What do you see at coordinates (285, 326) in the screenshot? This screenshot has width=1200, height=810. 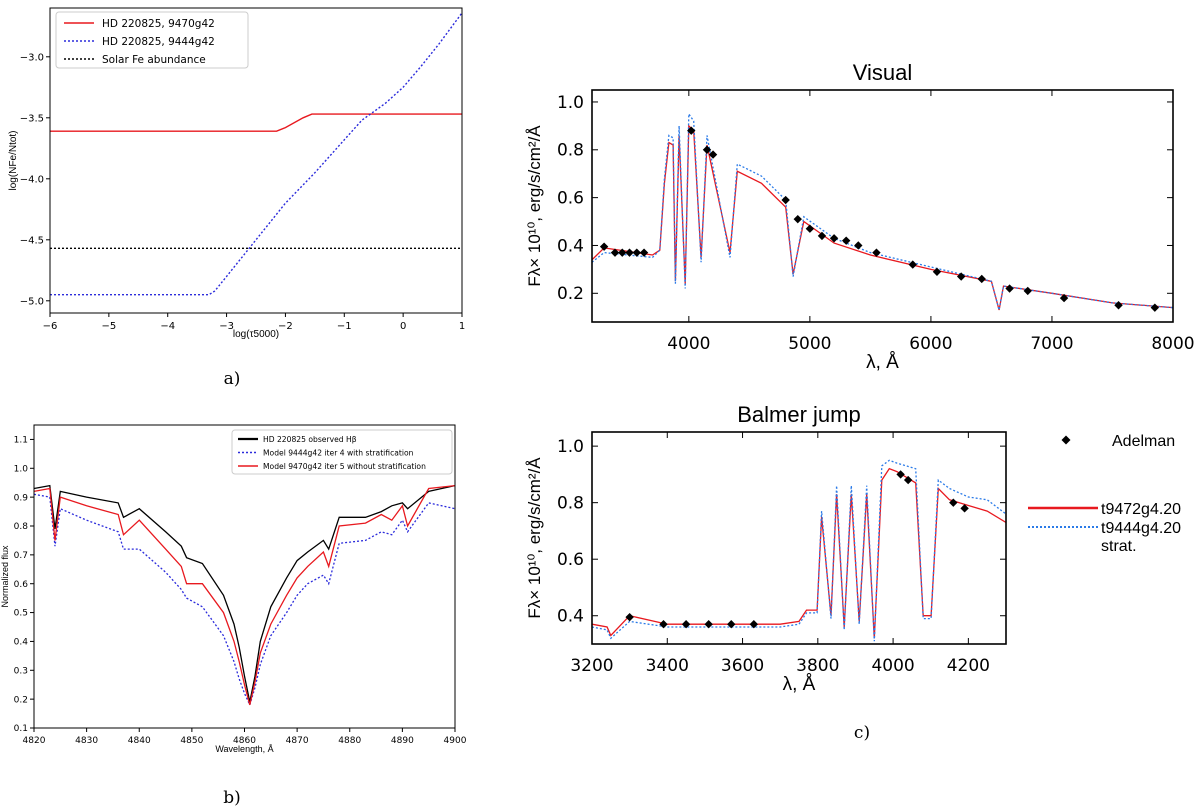 I see `x-tick-label: −2` at bounding box center [285, 326].